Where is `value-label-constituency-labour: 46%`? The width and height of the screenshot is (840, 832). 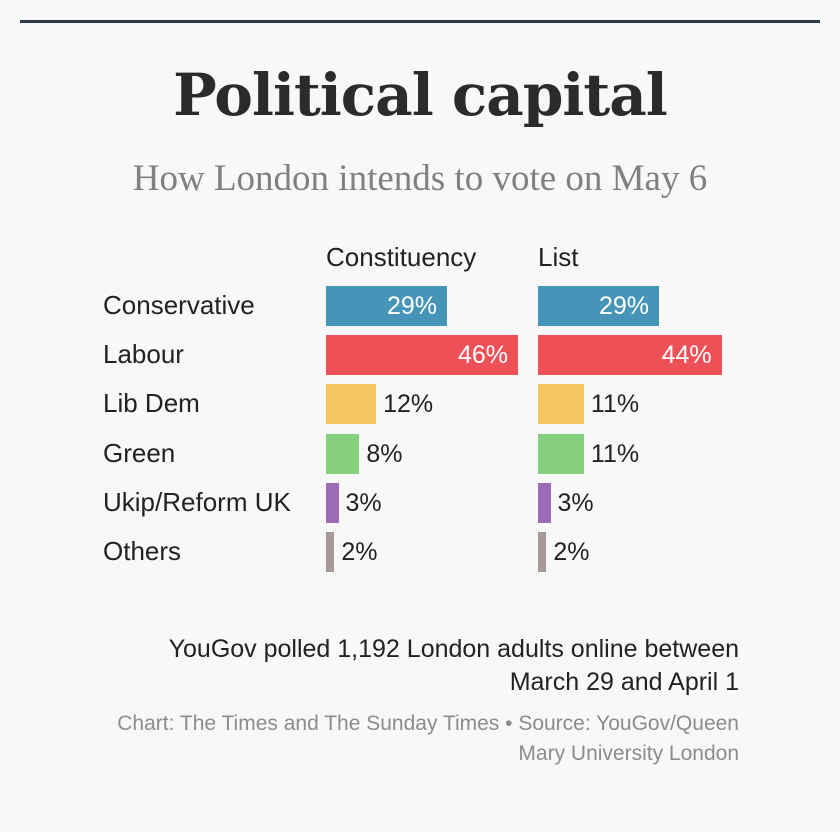
value-label-constituency-labour: 46% is located at coordinates (482, 355).